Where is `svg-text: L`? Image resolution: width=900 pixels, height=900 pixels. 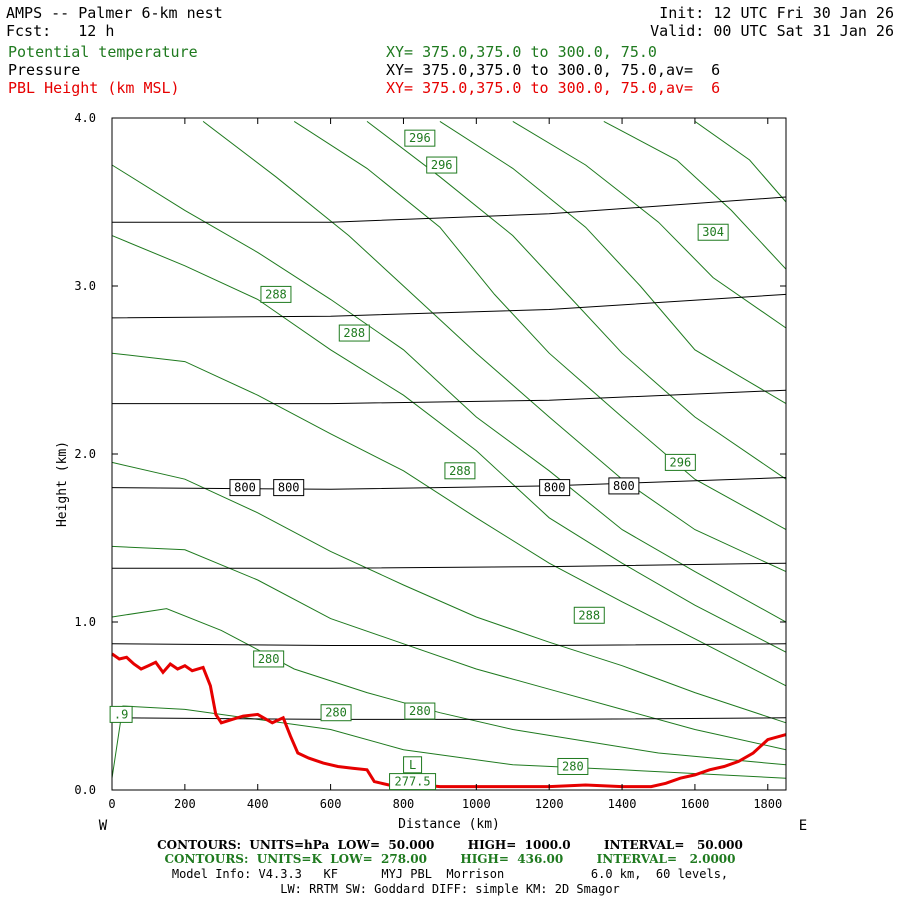
svg-text: L is located at coordinates (412, 765).